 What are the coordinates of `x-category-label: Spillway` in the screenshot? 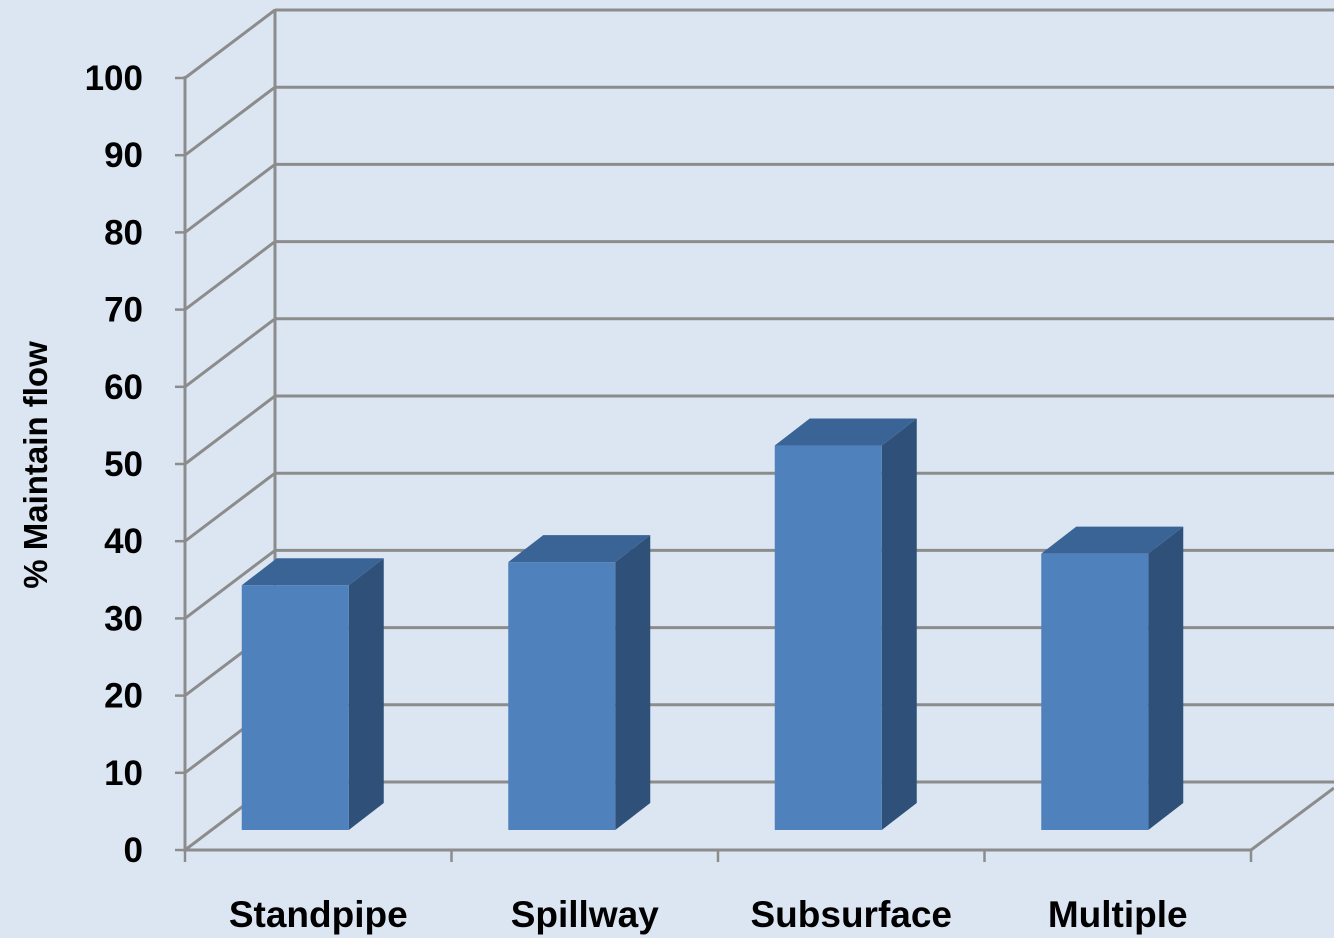 It's located at (585, 914).